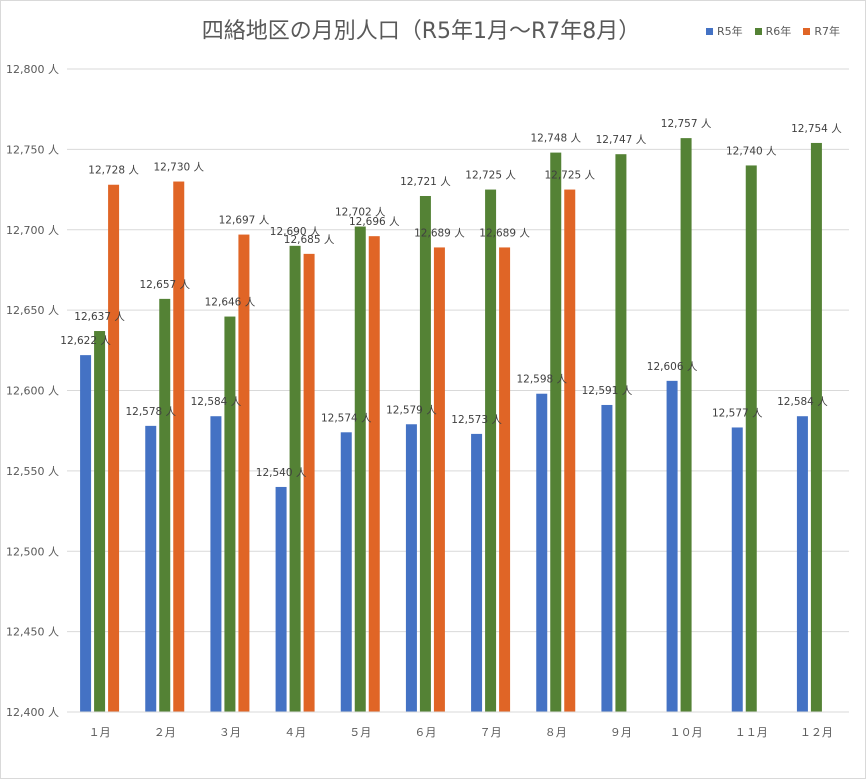 This screenshot has width=866, height=779. Describe the element at coordinates (411, 568) in the screenshot. I see `bar-R5年-６月` at that location.